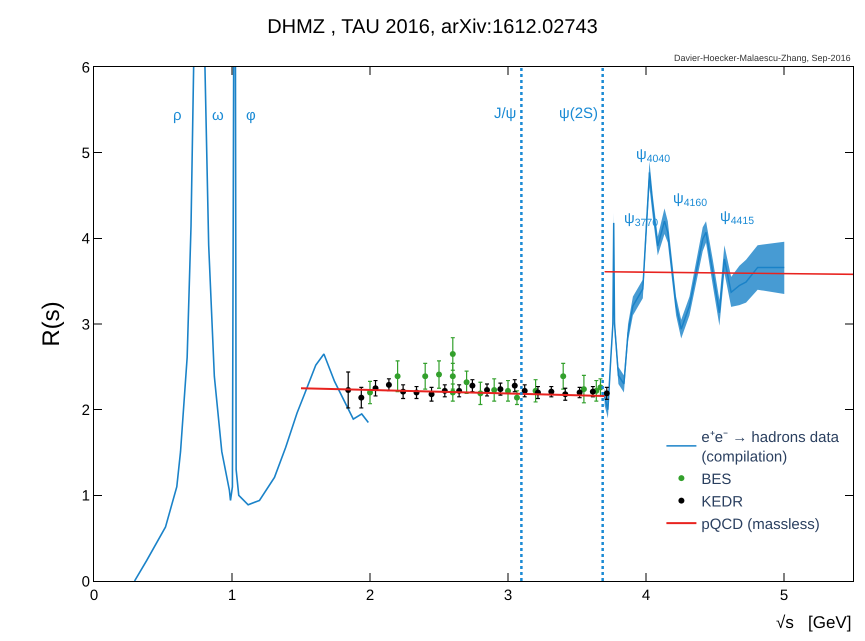  What do you see at coordinates (508, 595) in the screenshot?
I see `x-tick-label: 3` at bounding box center [508, 595].